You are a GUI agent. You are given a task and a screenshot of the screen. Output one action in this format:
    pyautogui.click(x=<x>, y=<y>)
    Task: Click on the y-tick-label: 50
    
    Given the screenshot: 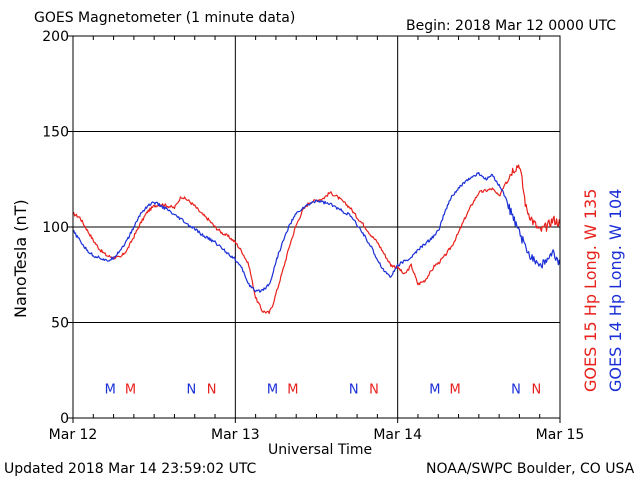 What is the action you would take?
    pyautogui.click(x=60, y=324)
    